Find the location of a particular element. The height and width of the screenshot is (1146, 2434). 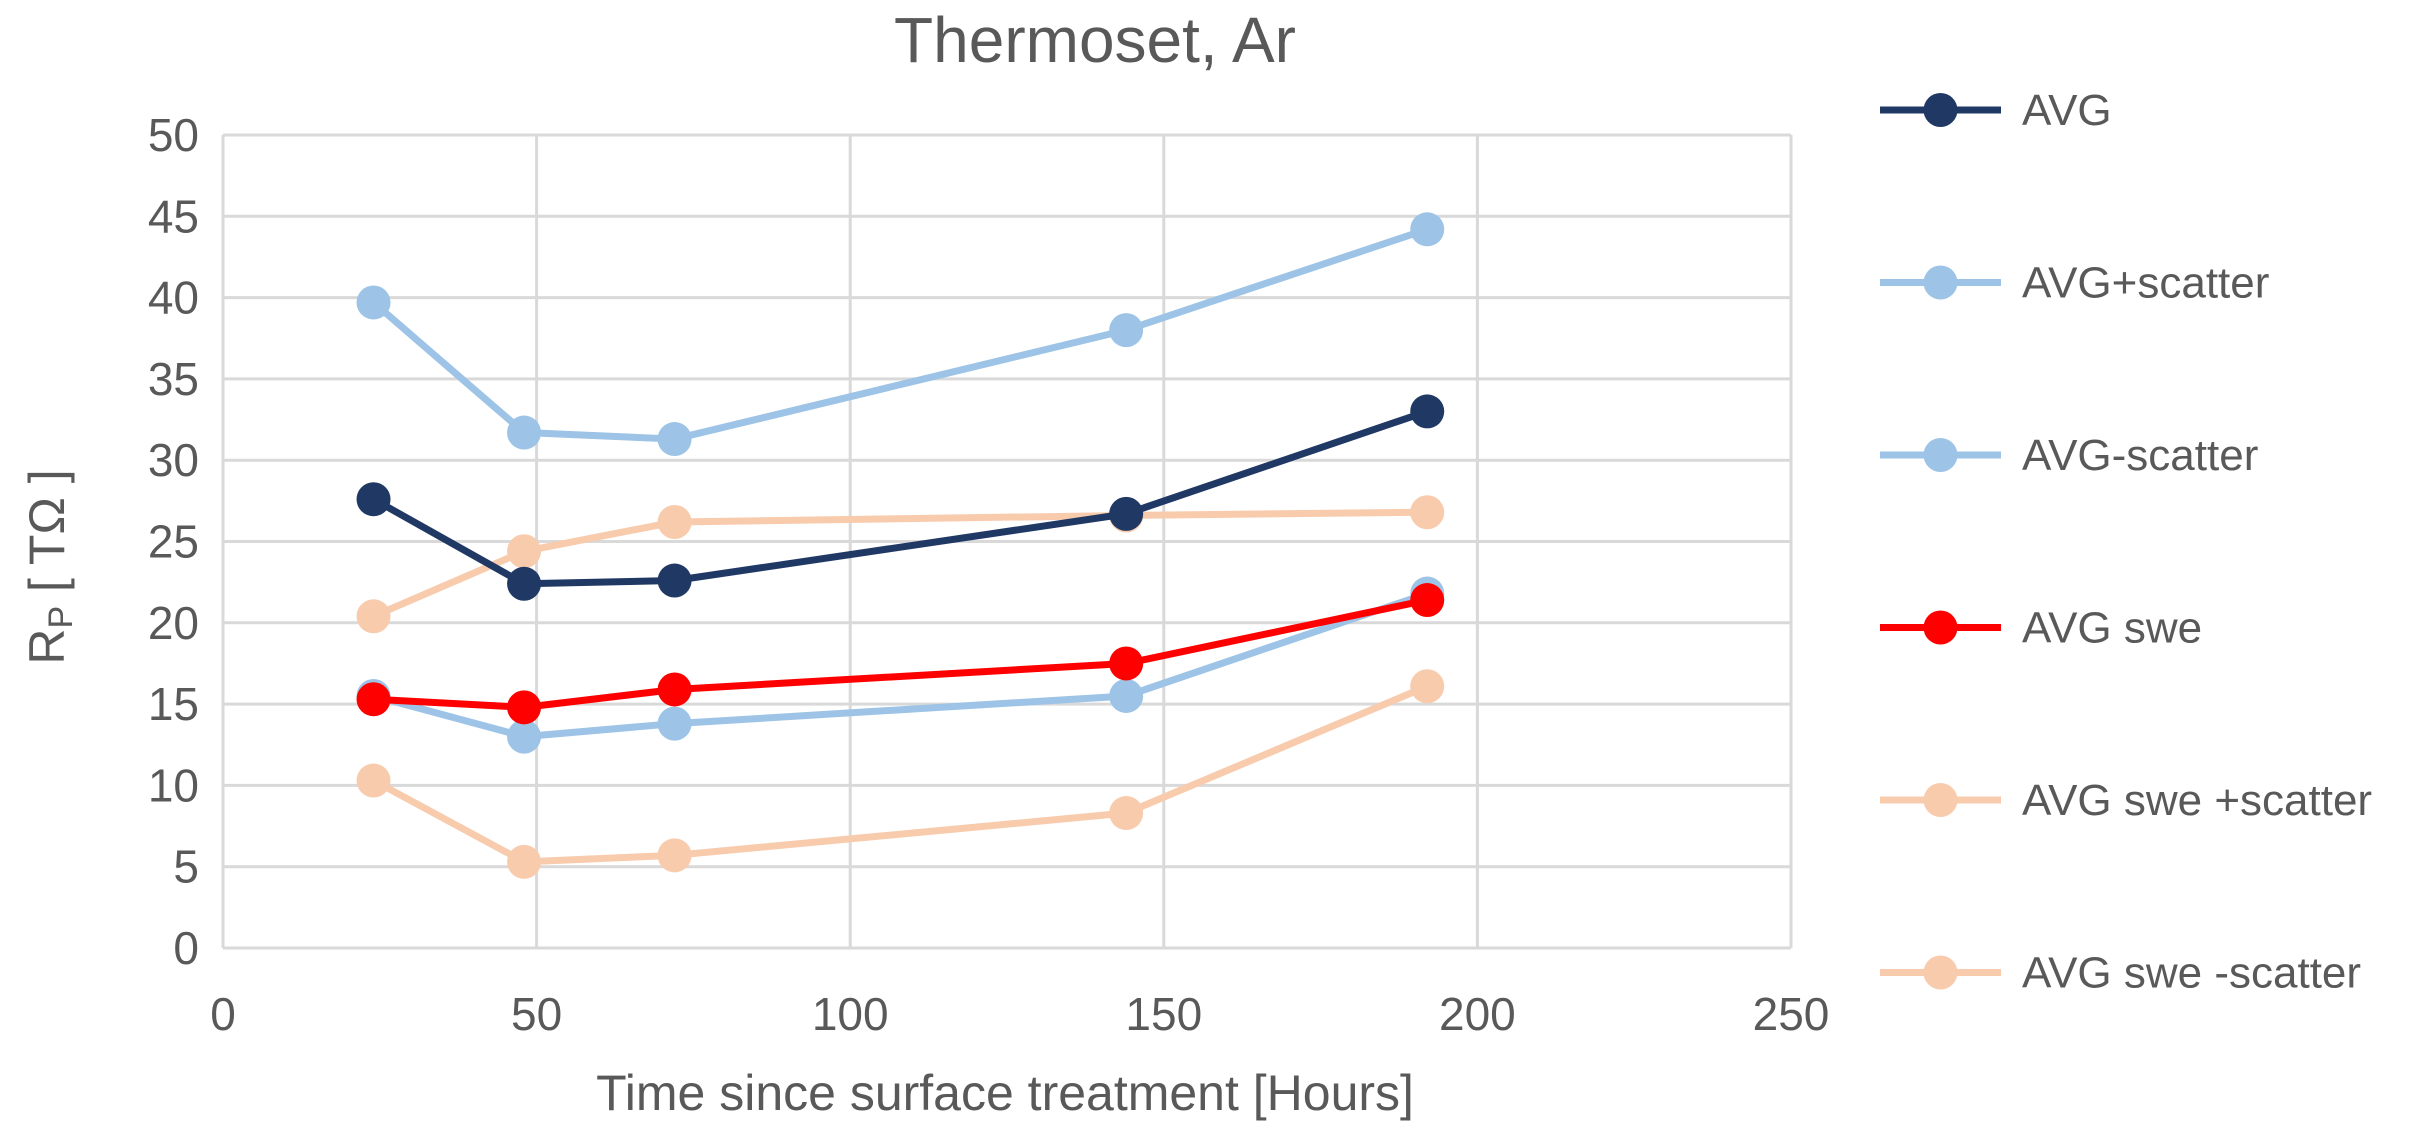

chart-title: Thermoset, Ar is located at coordinates (1095, 40).